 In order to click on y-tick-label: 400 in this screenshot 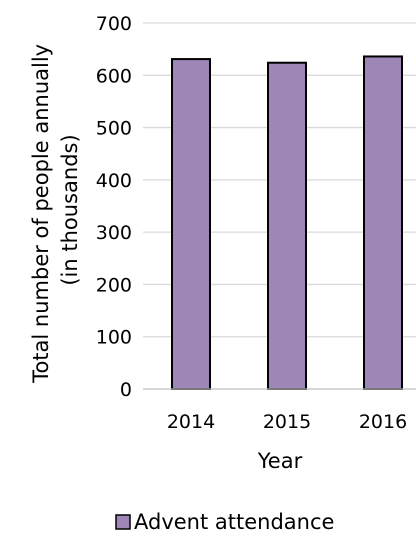, I will do `click(114, 181)`.